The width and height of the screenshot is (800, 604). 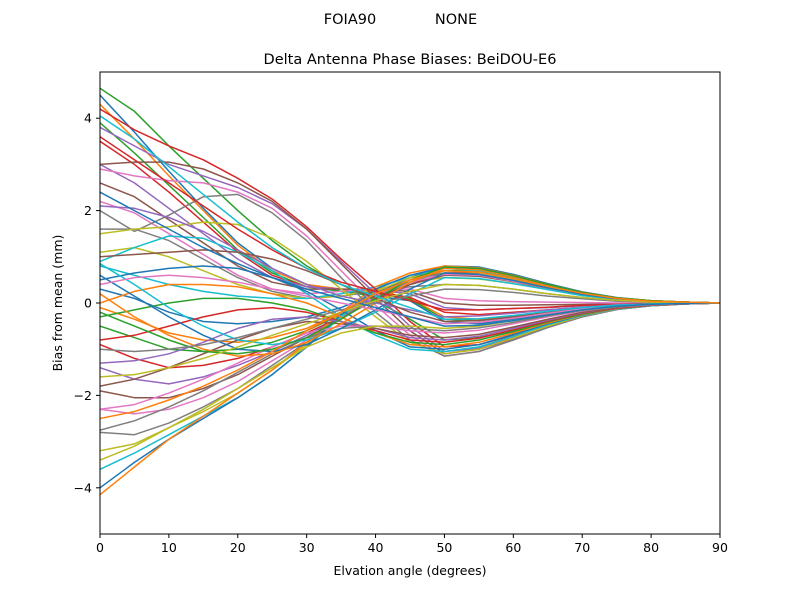 I want to click on x-tick-label: 50, so click(x=444, y=547).